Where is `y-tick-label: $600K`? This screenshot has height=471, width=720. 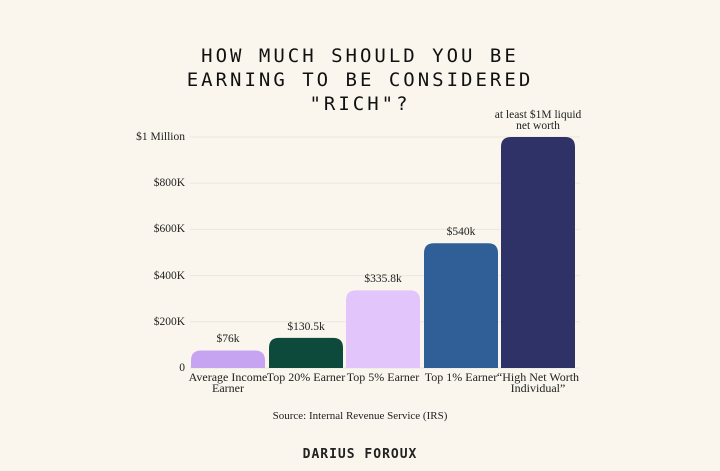
y-tick-label: $600K is located at coordinates (169, 229).